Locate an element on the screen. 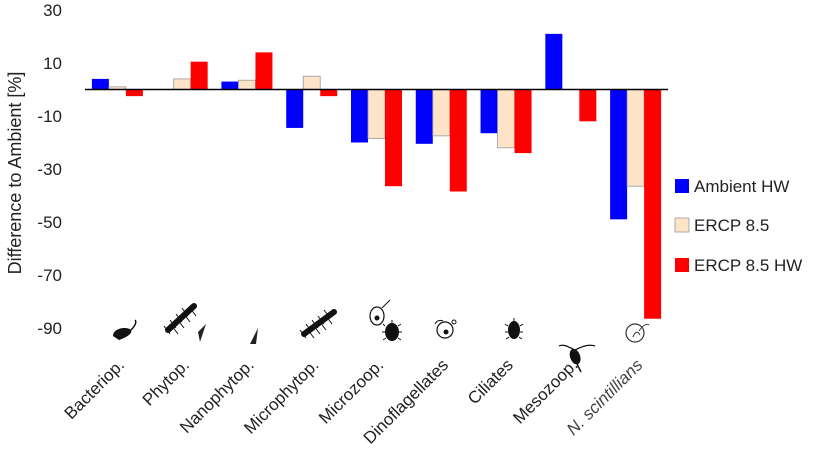 This screenshot has height=450, width=835. y-tick-label: 30 is located at coordinates (52, 10).